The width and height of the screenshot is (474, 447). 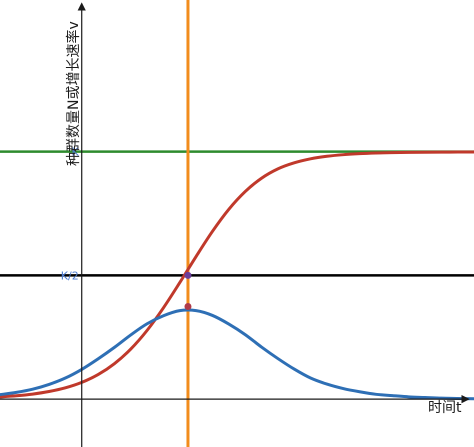 I want to click on ref-label-1: K/2, so click(x=70, y=275).